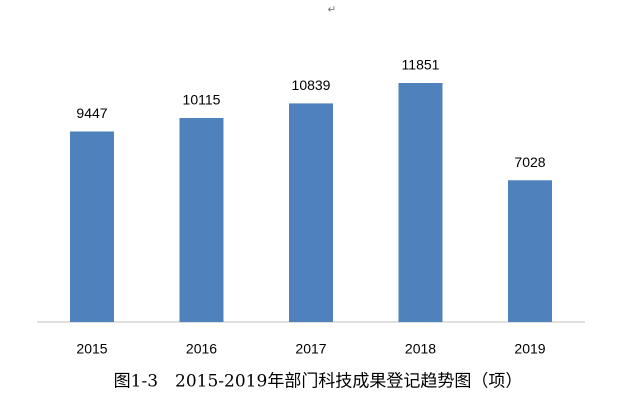 The height and width of the screenshot is (403, 630). Describe the element at coordinates (318, 382) in the screenshot. I see `chart-title: 图1-3 2015-2019年部门科技成果登记趋势图（项）` at that location.